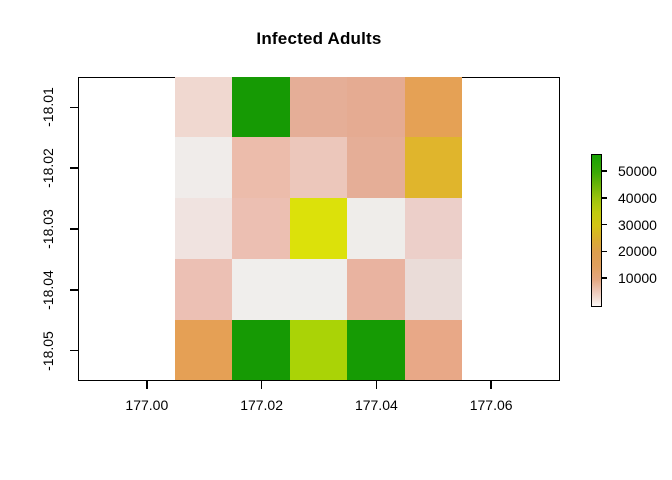 The image size is (672, 480). Describe the element at coordinates (637, 278) in the screenshot. I see `legend-tick-label: 10000` at that location.